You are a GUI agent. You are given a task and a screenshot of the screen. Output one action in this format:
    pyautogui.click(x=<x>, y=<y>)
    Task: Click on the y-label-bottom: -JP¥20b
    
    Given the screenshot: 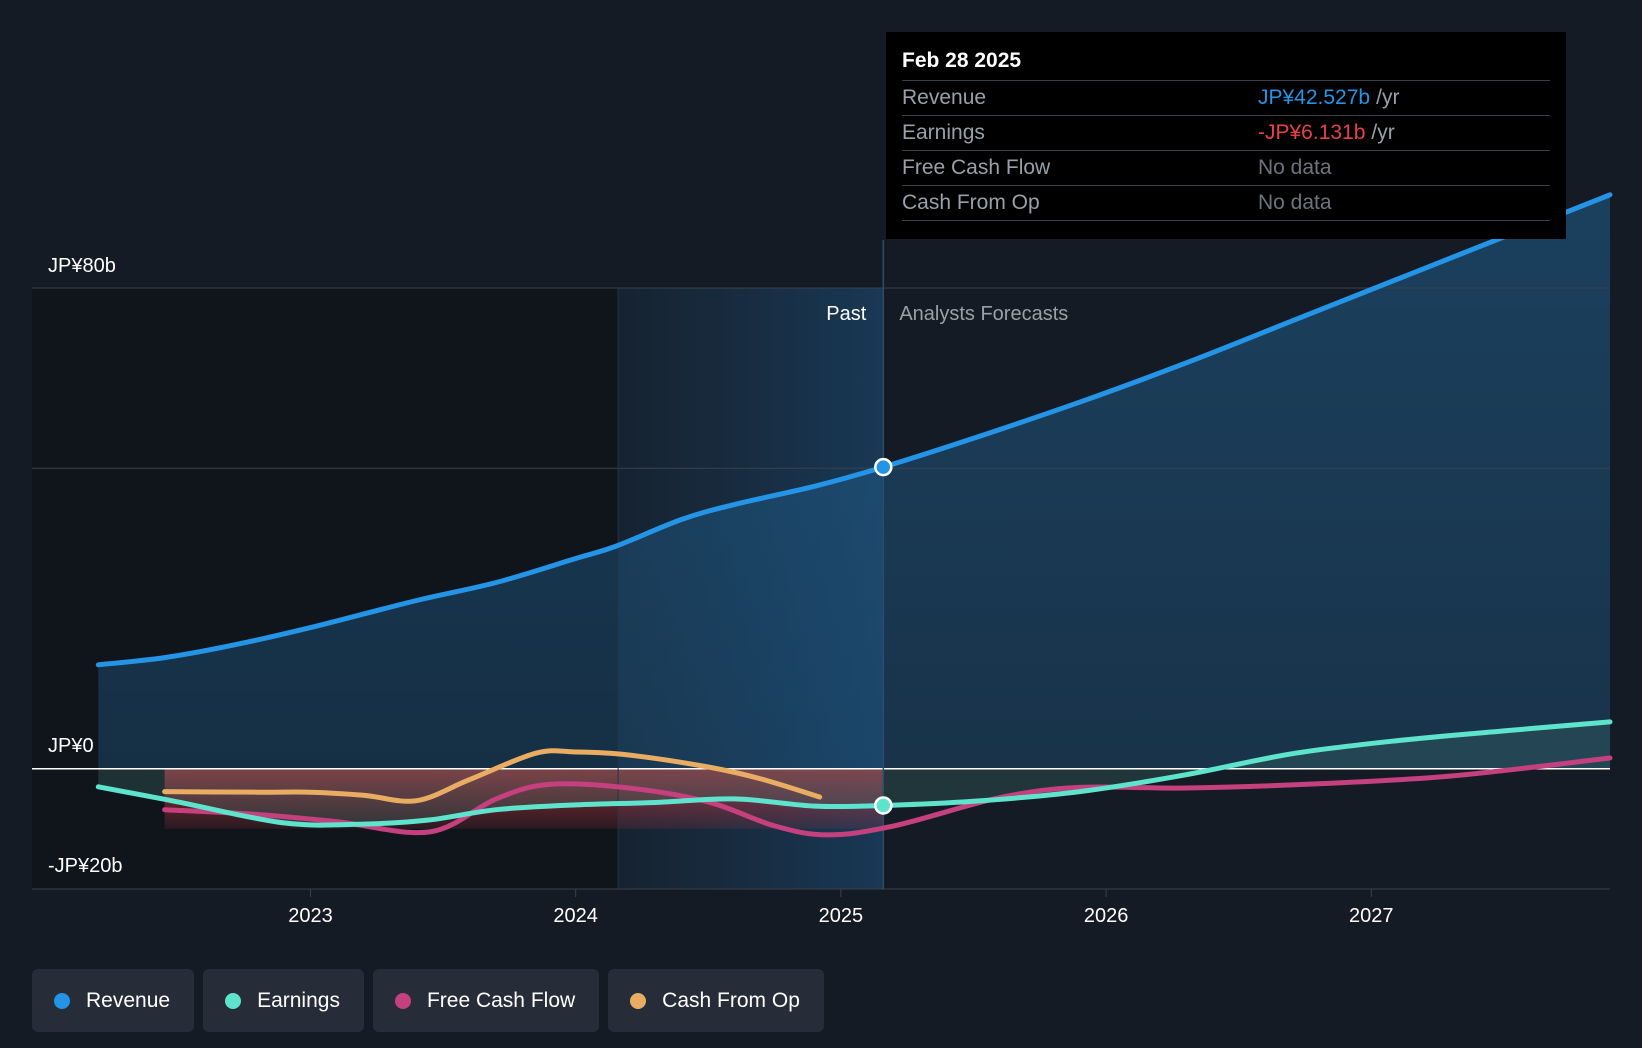 What is the action you would take?
    pyautogui.click(x=85, y=866)
    